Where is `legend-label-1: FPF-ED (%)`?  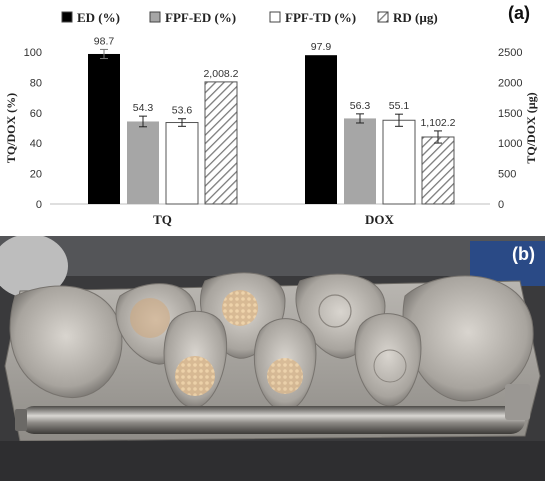
legend-label-1: FPF-ED (%) is located at coordinates (200, 17).